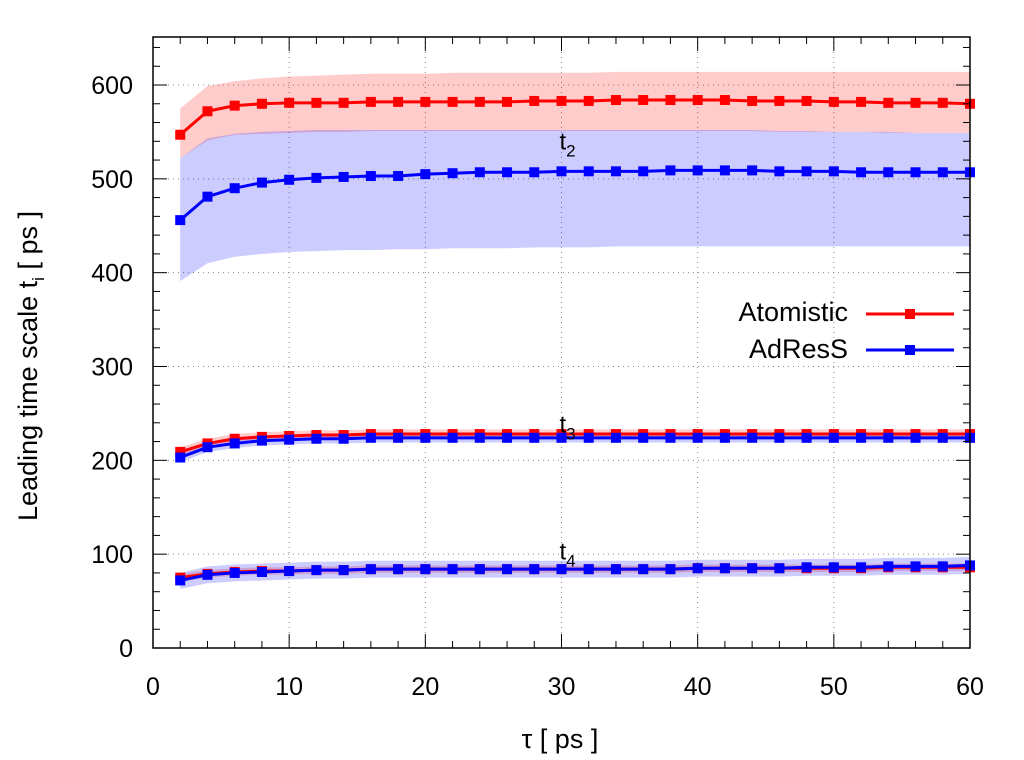 The width and height of the screenshot is (1024, 760). I want to click on series-t4-adress, so click(575, 573).